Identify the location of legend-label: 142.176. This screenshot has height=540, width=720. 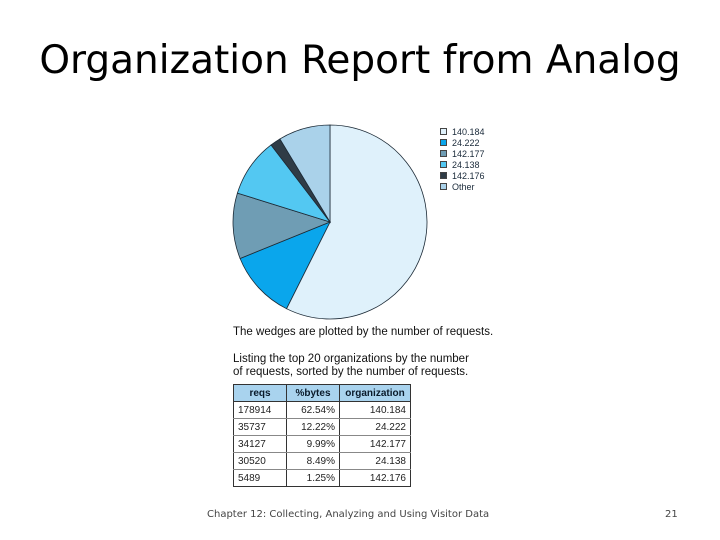
(468, 175).